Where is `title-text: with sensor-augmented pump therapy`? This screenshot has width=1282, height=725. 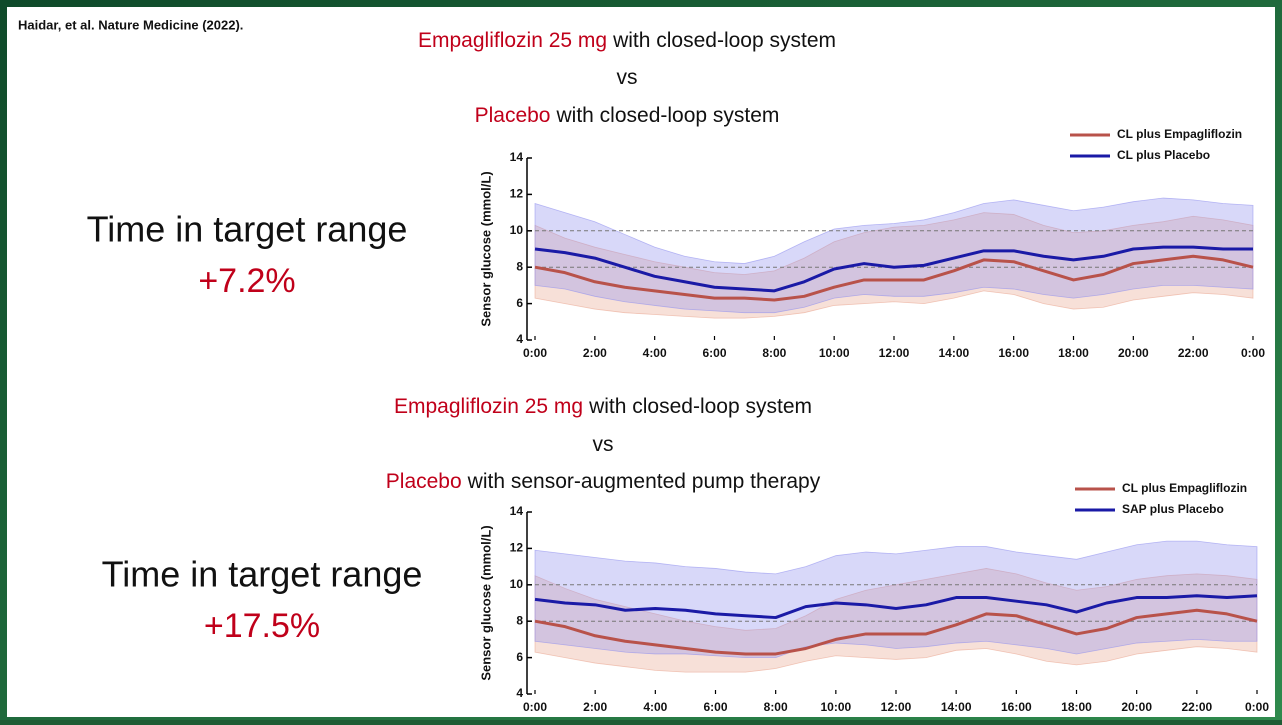
title-text: with sensor-augmented pump therapy is located at coordinates (644, 481).